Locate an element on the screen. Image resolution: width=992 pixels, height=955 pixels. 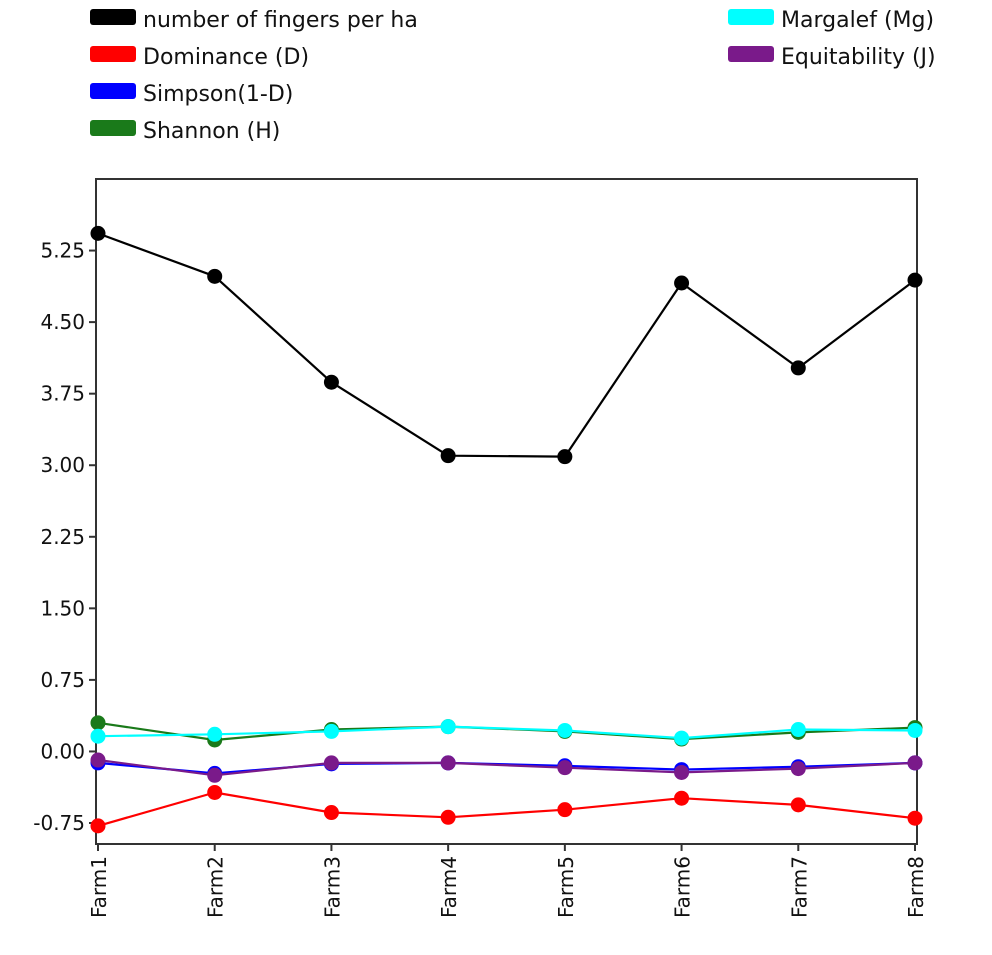
legend-item-margalef-mg: Margalef (Mg) is located at coordinates (831, 20).